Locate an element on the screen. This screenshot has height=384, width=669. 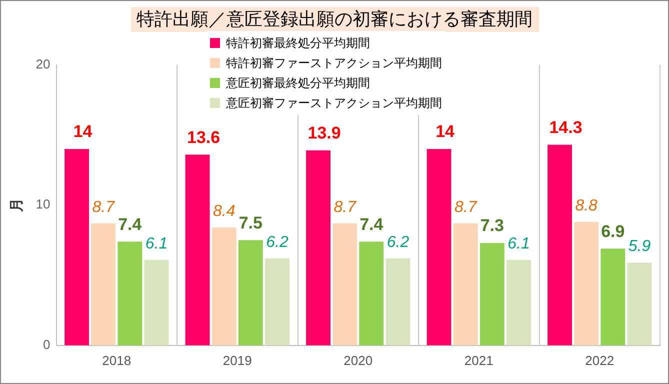
y-axis-title: 月 is located at coordinates (17, 206).